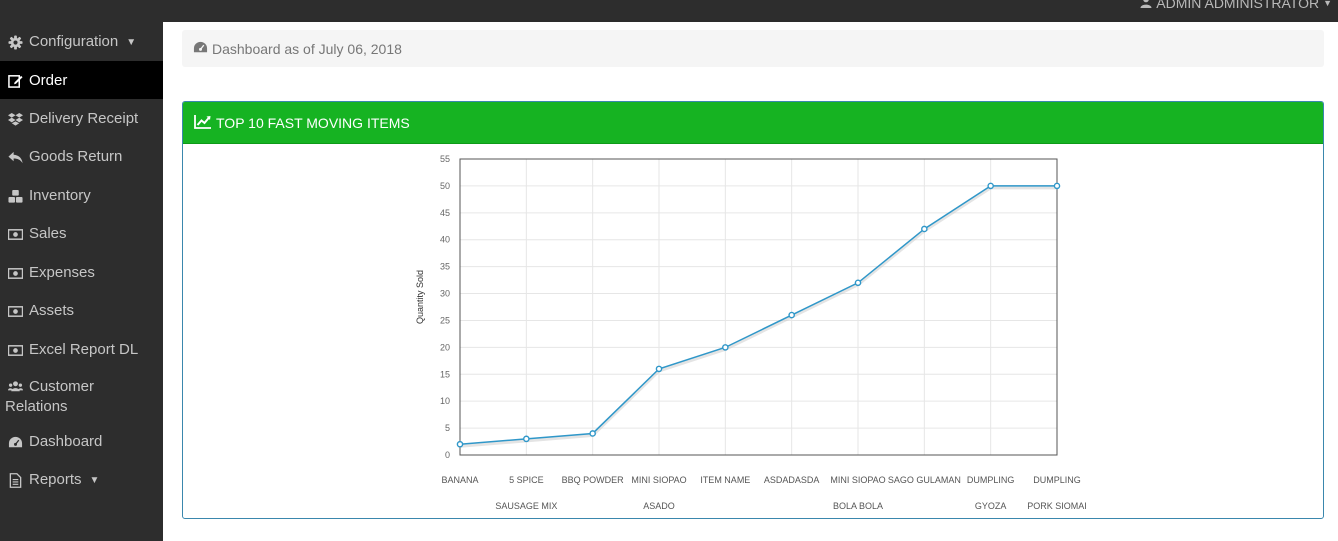 This screenshot has width=1338, height=541. Describe the element at coordinates (445, 240) in the screenshot. I see `y-tick-label: 40` at that location.